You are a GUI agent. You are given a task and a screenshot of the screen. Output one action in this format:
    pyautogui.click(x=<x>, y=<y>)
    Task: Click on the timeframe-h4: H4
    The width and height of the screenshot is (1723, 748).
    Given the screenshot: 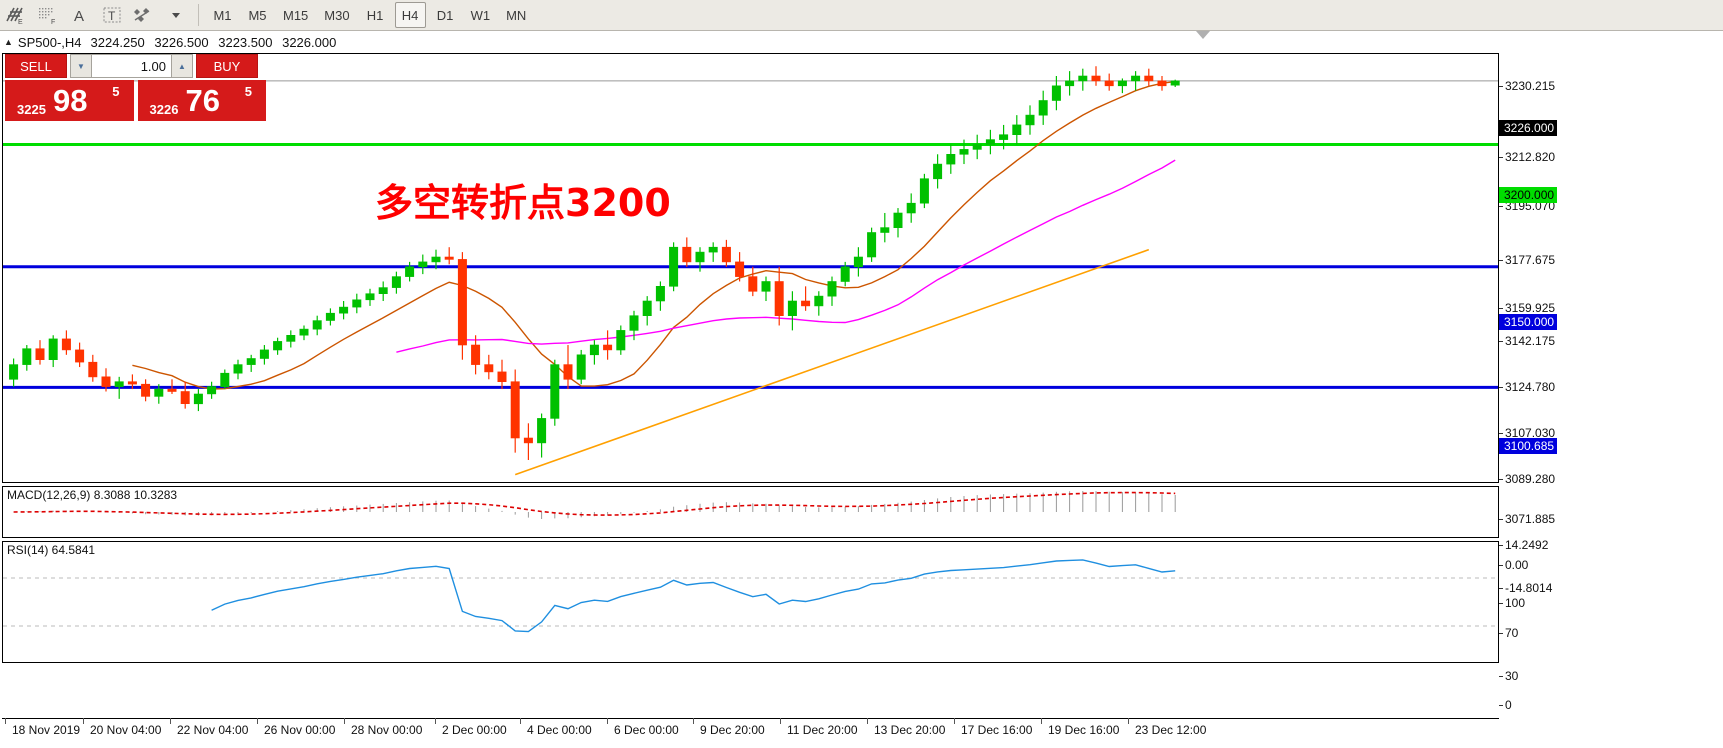 What is the action you would take?
    pyautogui.click(x=410, y=15)
    